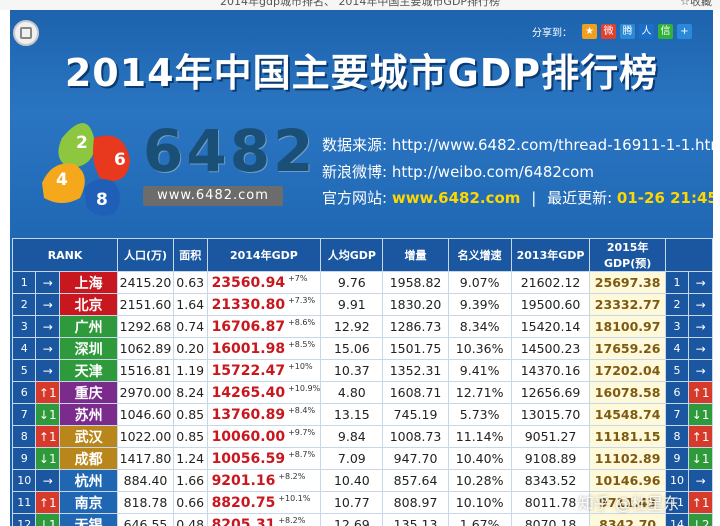 The height and width of the screenshot is (526, 720). Describe the element at coordinates (89, 370) in the screenshot. I see `city-cell: 天津` at that location.